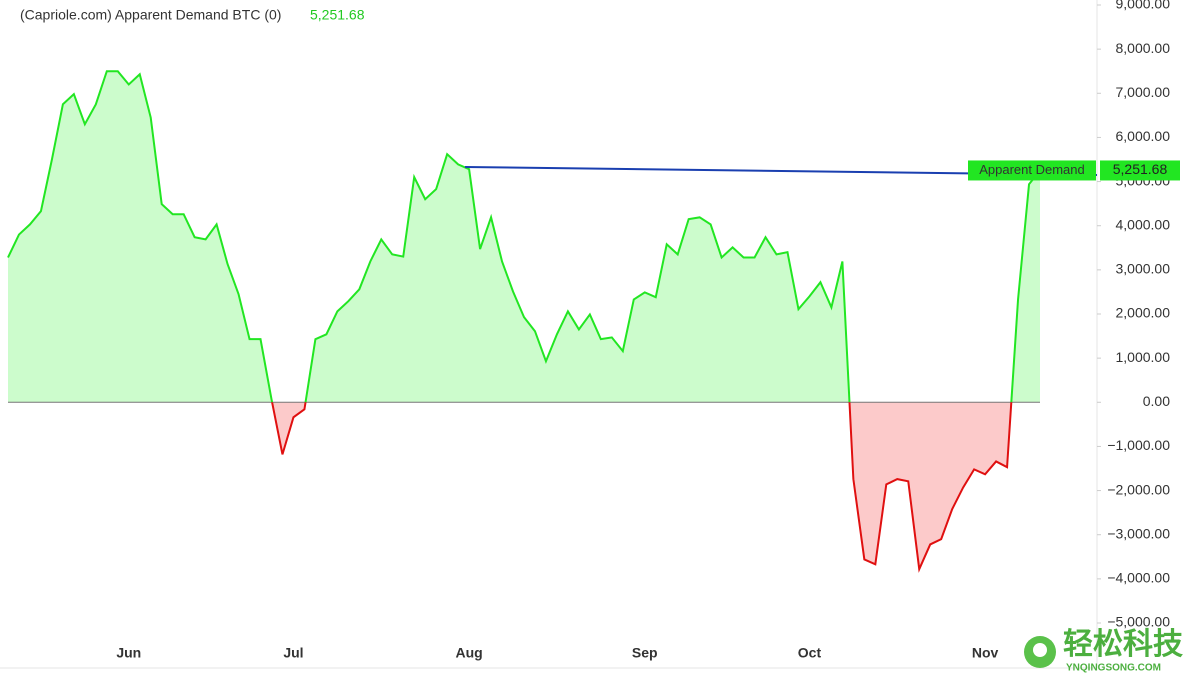 Image resolution: width=1200 pixels, height=675 pixels. Describe the element at coordinates (810, 653) in the screenshot. I see `x-tick-label: Oct` at that location.